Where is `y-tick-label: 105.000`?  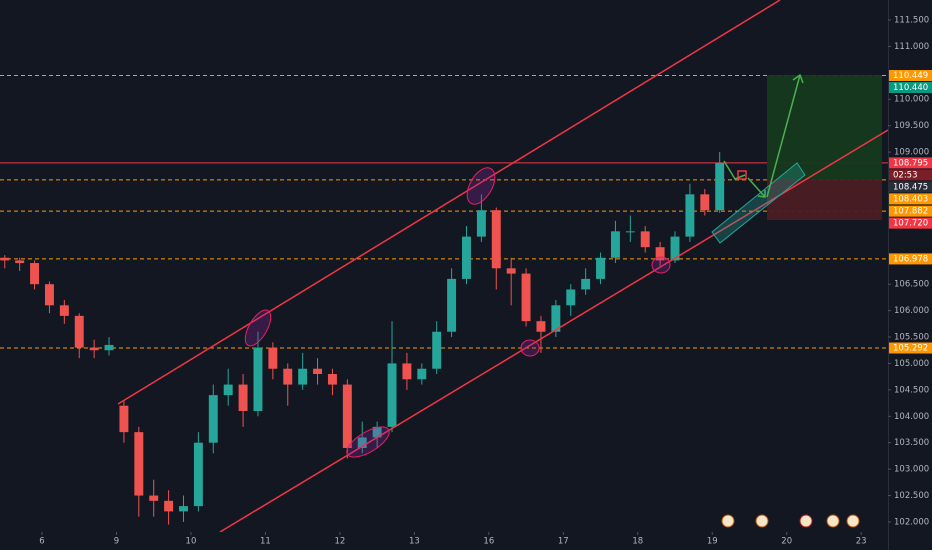
y-tick-label: 105.000 is located at coordinates (911, 364).